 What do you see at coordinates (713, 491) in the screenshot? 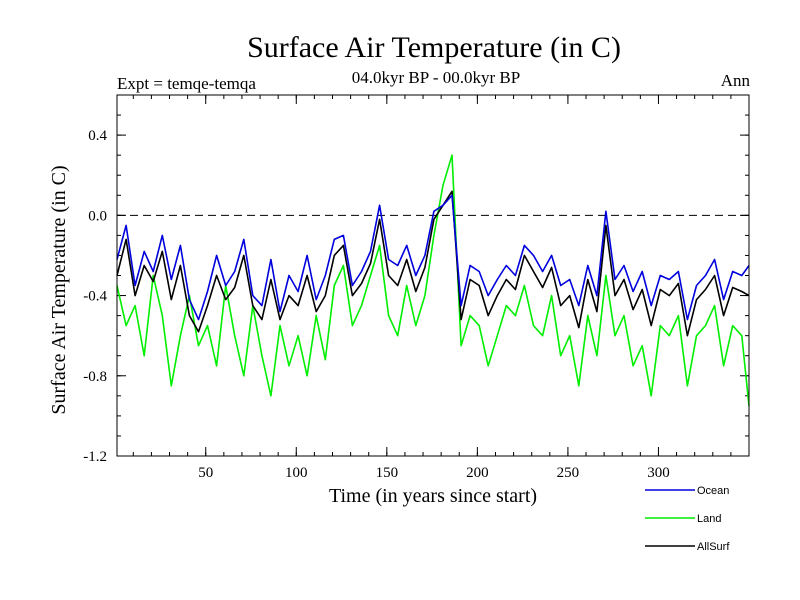
I see `legend-label-ocean: Ocean` at bounding box center [713, 491].